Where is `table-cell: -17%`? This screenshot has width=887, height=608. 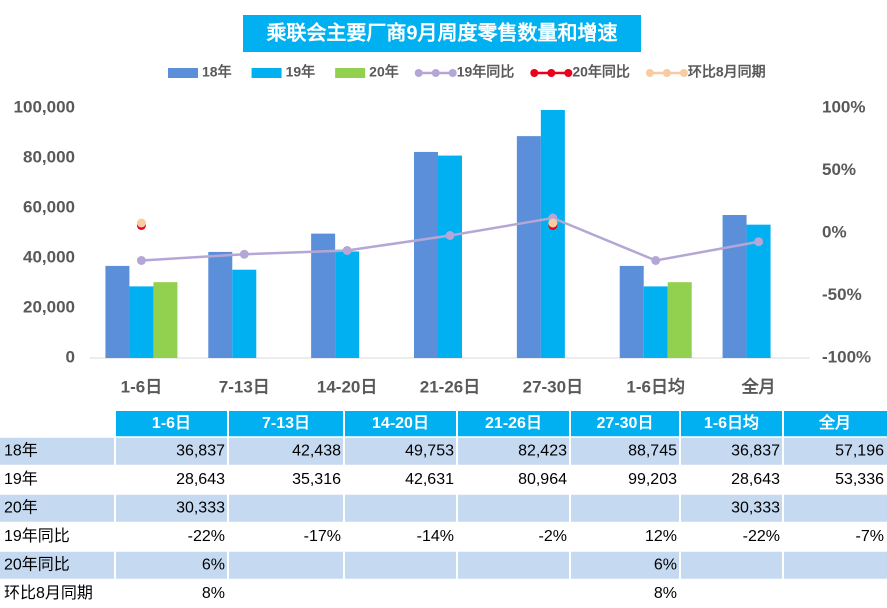 table-cell: -17% is located at coordinates (322, 536).